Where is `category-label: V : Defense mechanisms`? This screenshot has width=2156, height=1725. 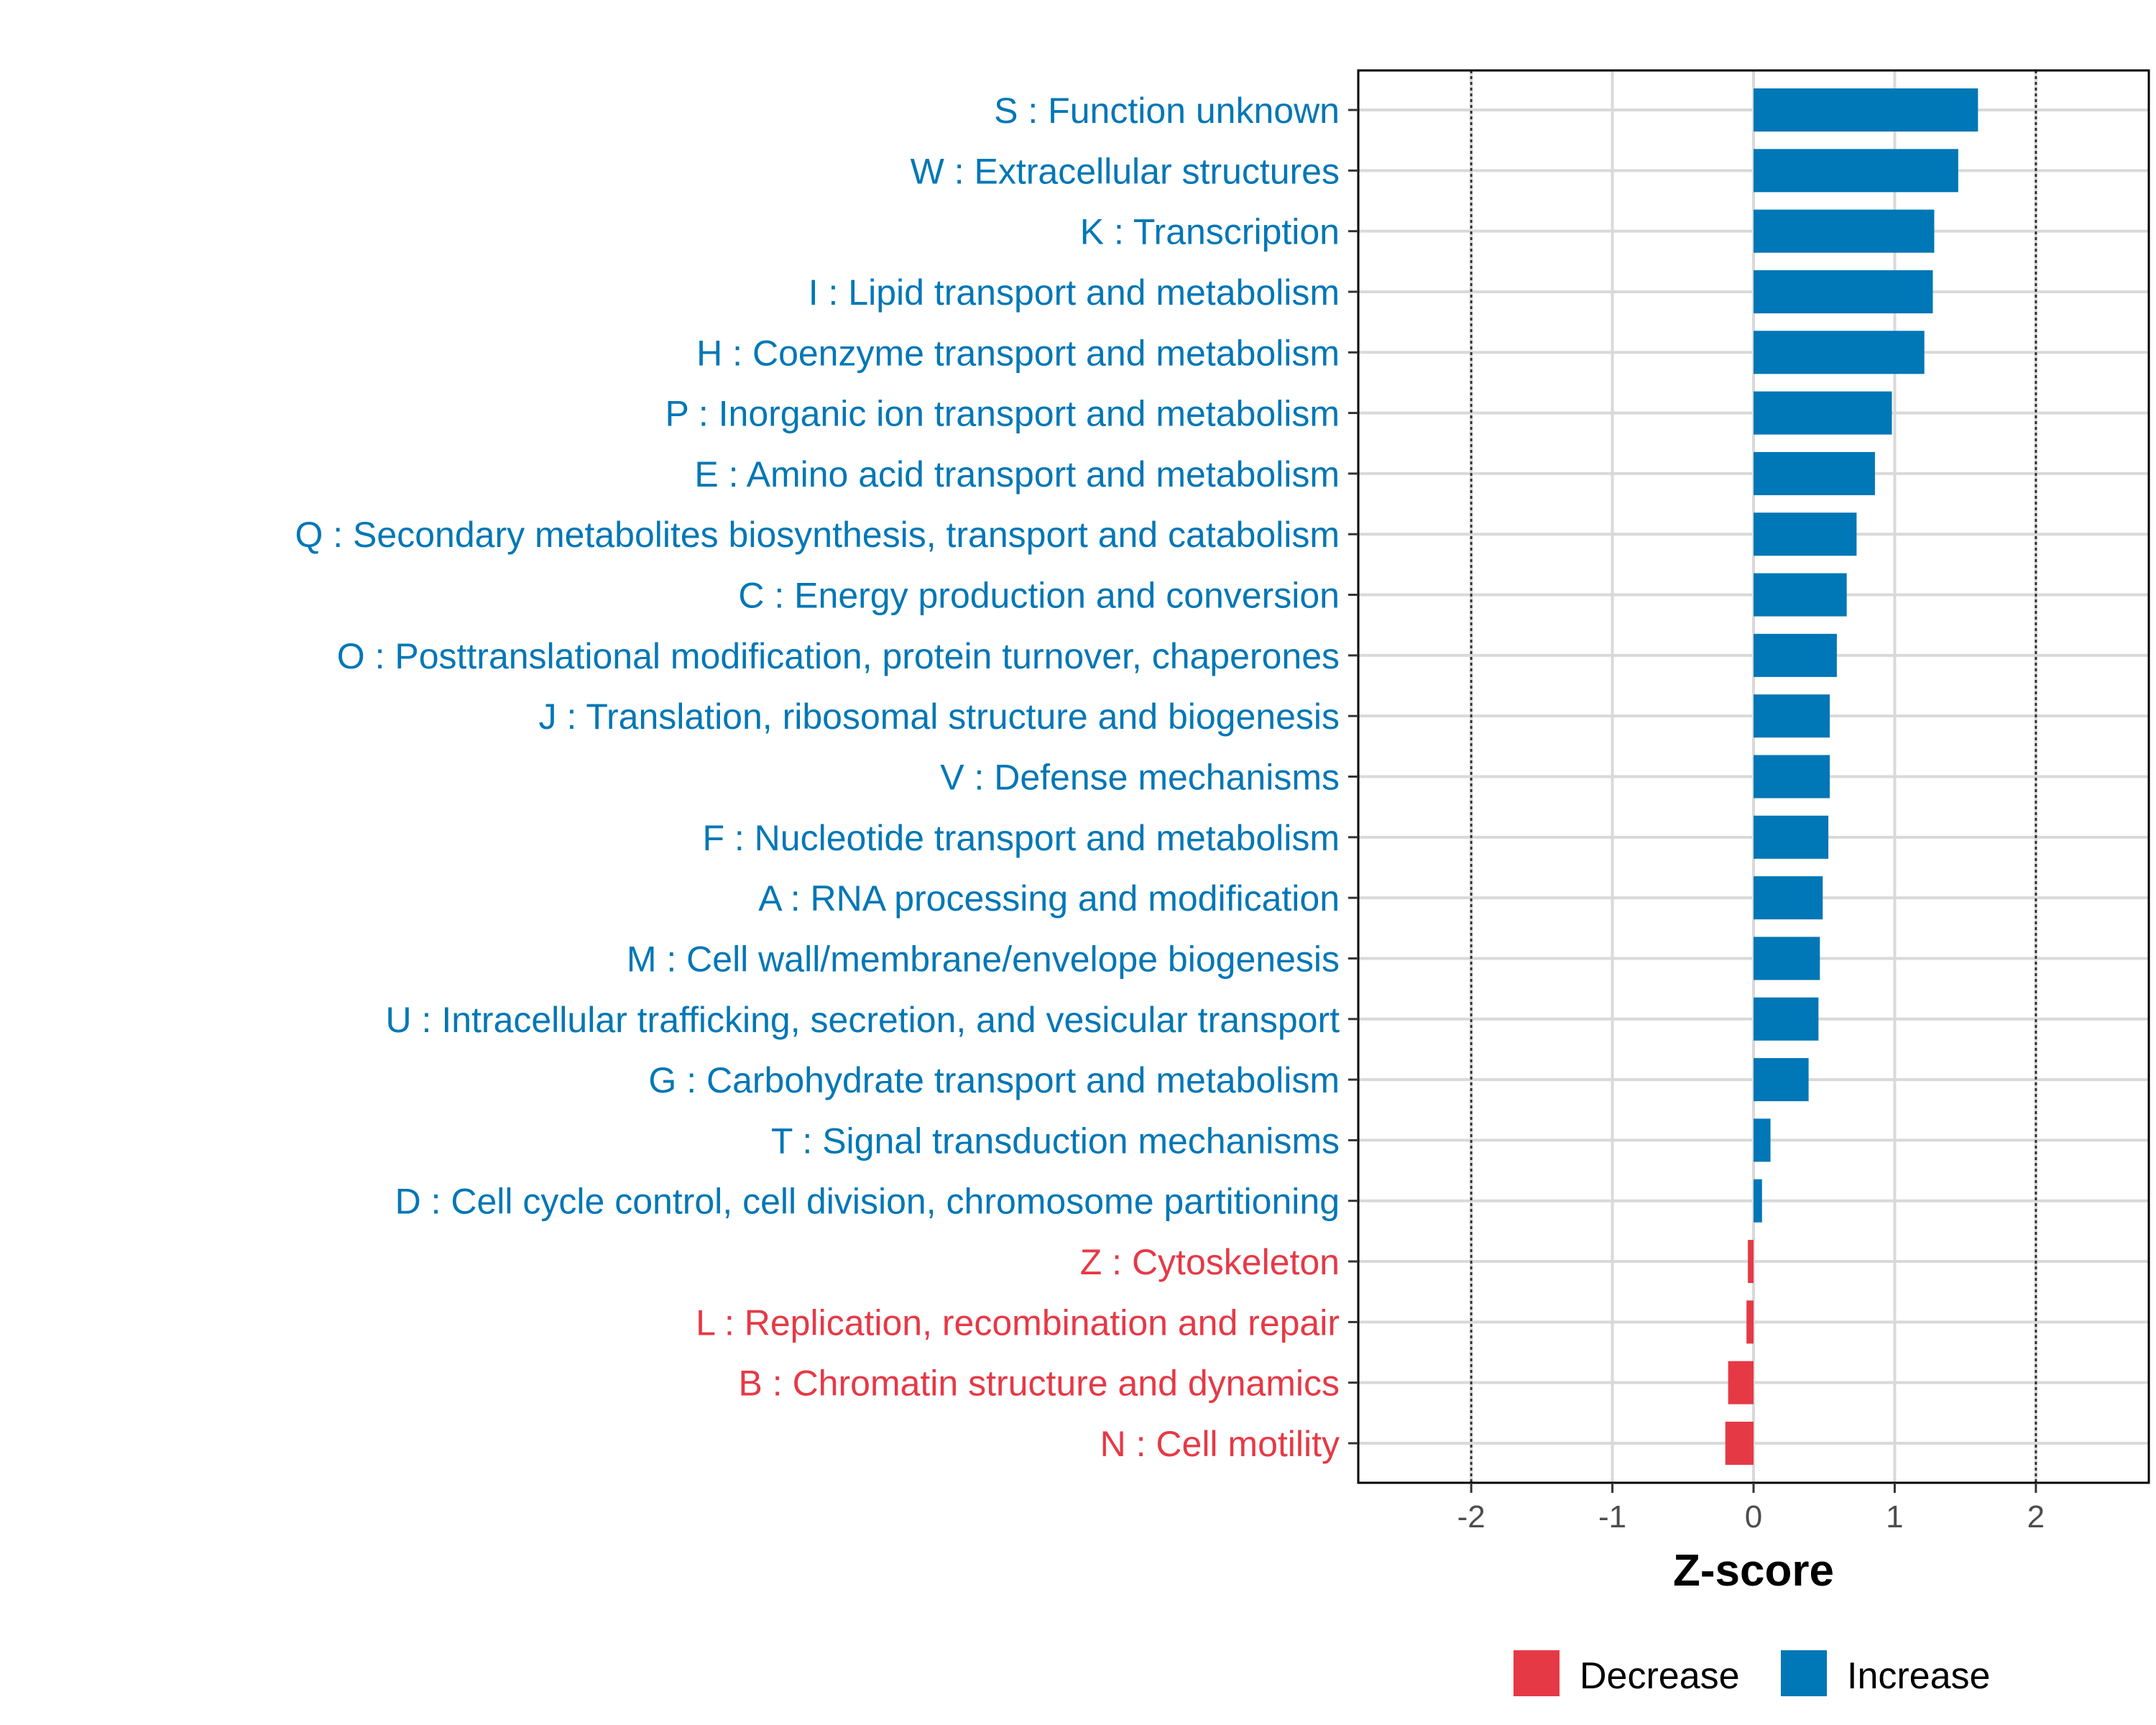
category-label: V : Defense mechanisms is located at coordinates (1140, 778).